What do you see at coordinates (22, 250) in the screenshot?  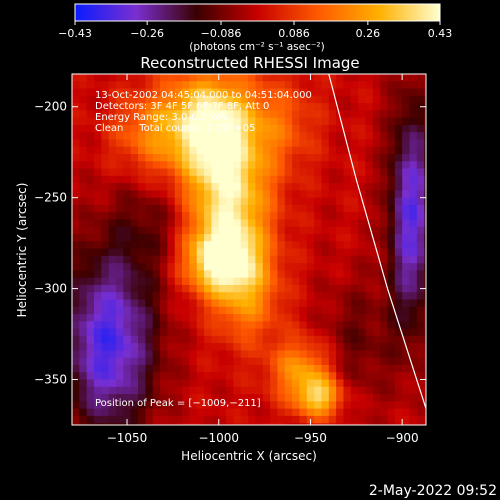 I see `y-axis-label: Heliocentric Y (arcsec)` at bounding box center [22, 250].